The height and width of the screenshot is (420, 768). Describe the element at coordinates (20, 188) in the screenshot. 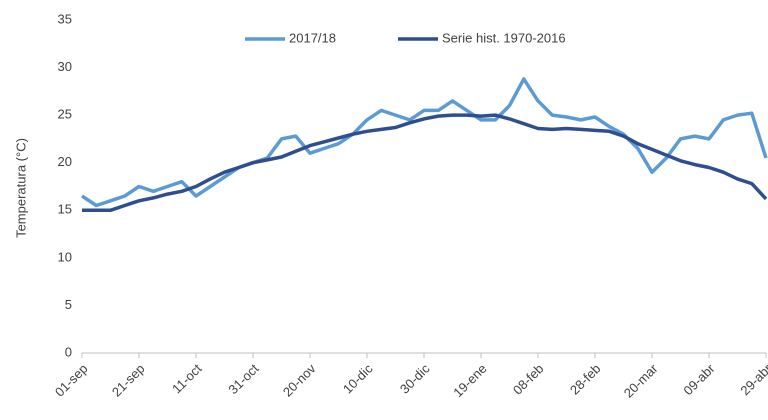

I see `y-axis-label: Temperatura (°C)` at that location.